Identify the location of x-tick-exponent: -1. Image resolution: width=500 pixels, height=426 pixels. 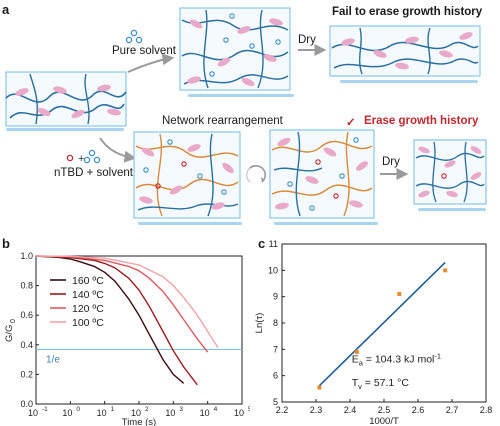
(45, 409).